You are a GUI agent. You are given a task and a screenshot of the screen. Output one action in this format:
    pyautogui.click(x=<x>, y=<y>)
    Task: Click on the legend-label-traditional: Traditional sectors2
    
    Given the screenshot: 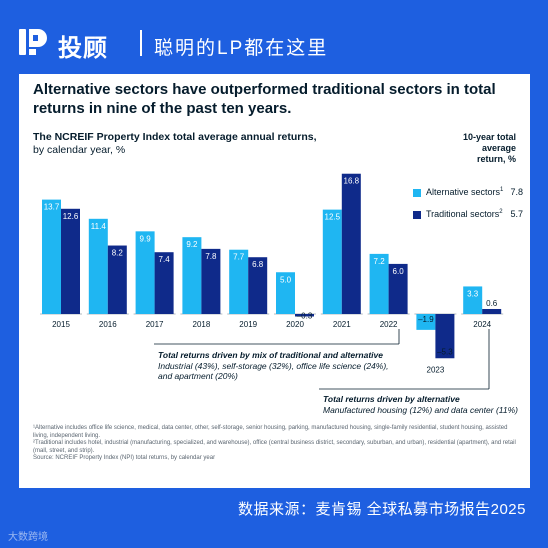 What is the action you would take?
    pyautogui.click(x=464, y=214)
    